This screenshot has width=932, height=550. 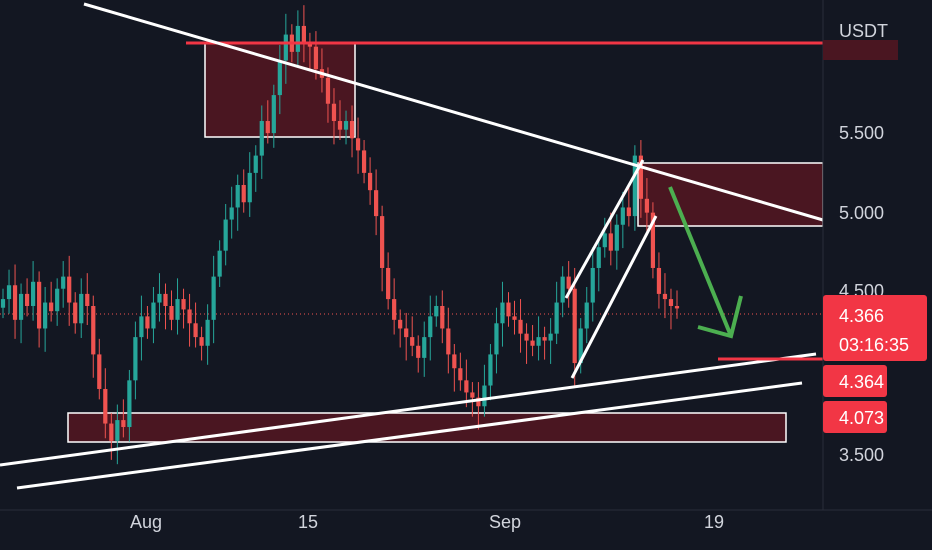 What do you see at coordinates (861, 418) in the screenshot?
I see `level-b-value: 4.073` at bounding box center [861, 418].